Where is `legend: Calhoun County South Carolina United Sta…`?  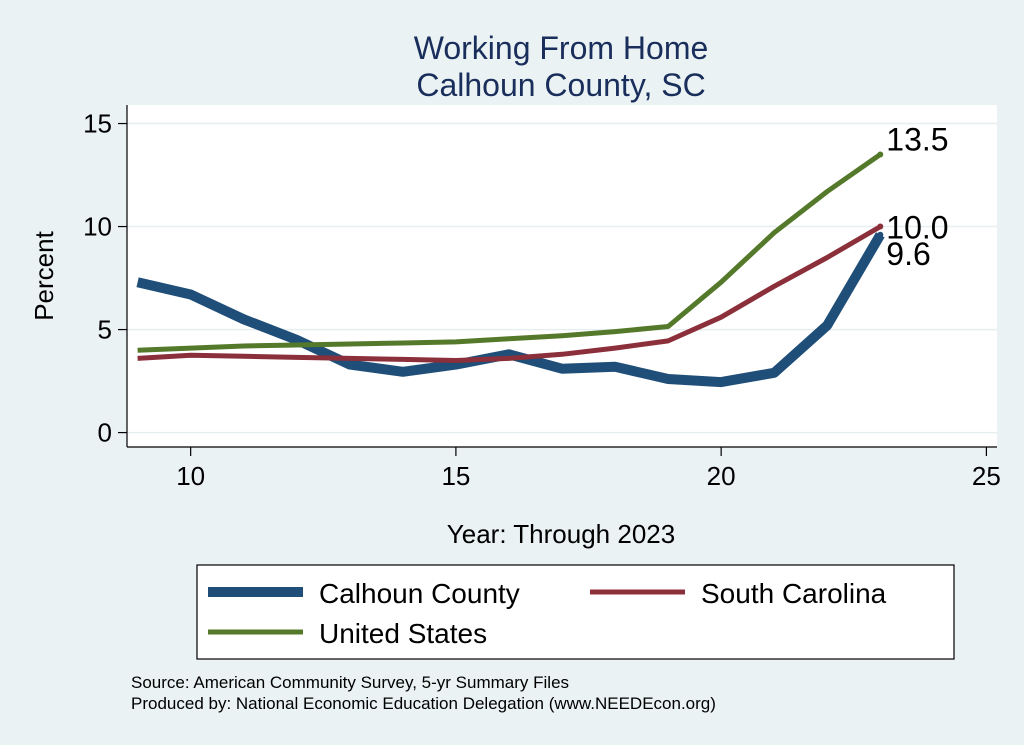 legend: Calhoun County South Carolina United Sta… is located at coordinates (575, 612).